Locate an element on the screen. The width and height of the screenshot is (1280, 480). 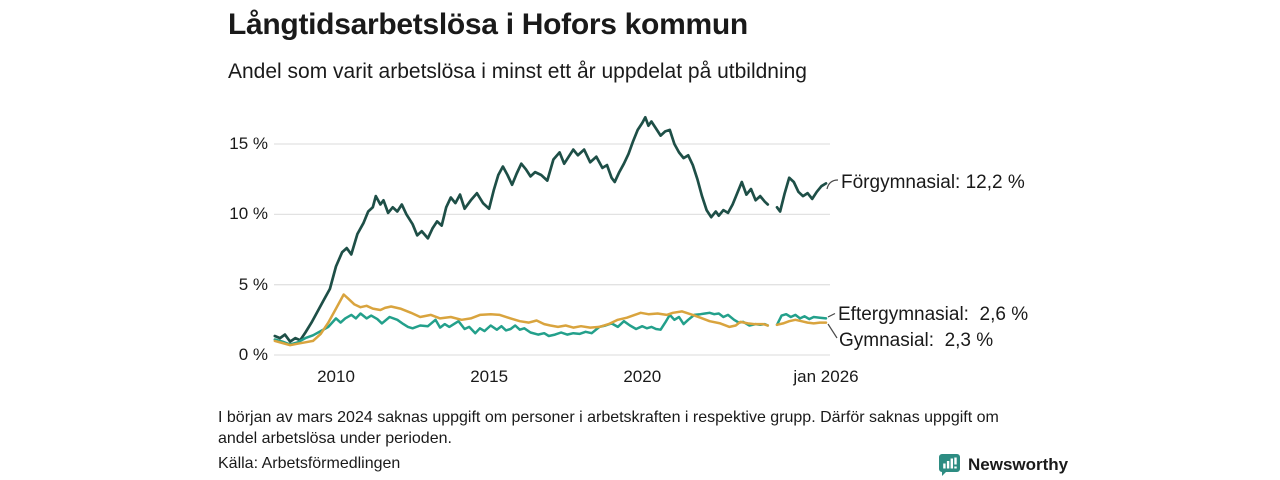
y-tick-label: 0 % is located at coordinates (253, 354).